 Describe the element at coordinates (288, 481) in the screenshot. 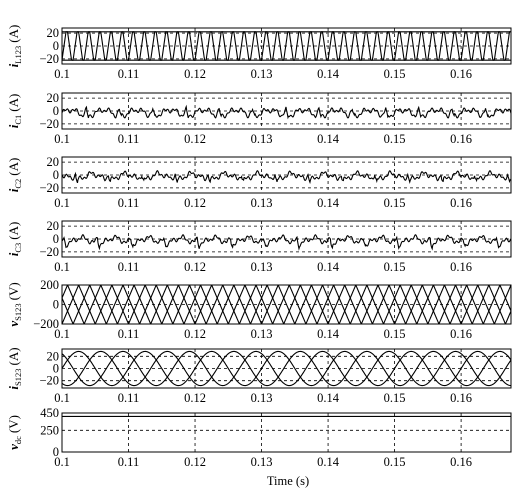

I see `x-axis-label: Time (s)` at that location.